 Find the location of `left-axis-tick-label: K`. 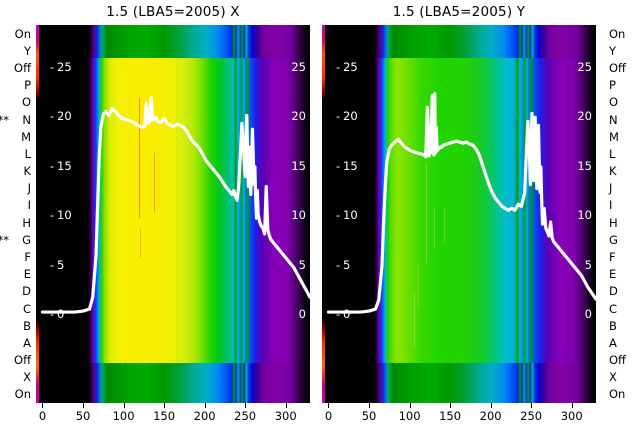

left-axis-tick-label: K is located at coordinates (27, 171).